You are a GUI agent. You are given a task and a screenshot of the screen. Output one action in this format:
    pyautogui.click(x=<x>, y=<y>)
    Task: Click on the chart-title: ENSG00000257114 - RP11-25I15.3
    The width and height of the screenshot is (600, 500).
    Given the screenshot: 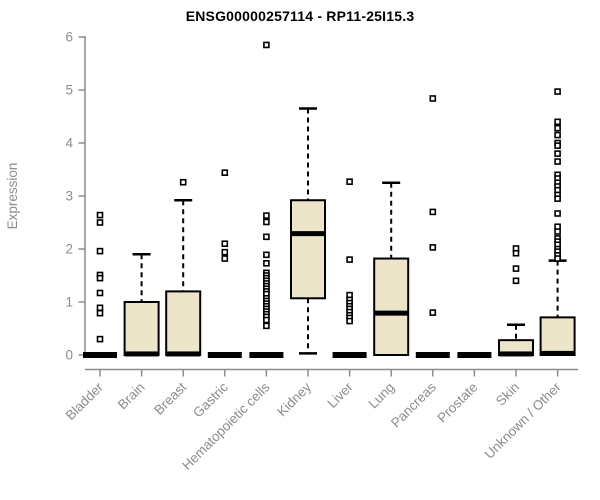 What is the action you would take?
    pyautogui.click(x=300, y=16)
    